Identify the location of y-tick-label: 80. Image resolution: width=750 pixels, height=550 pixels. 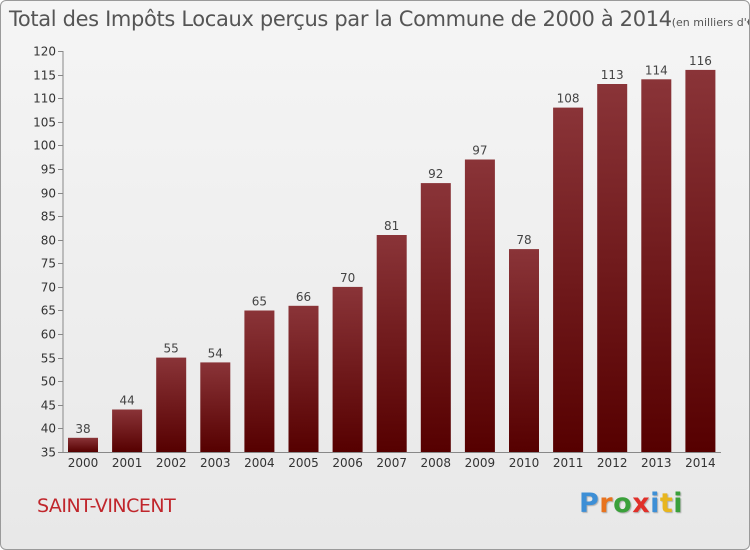
(48, 241).